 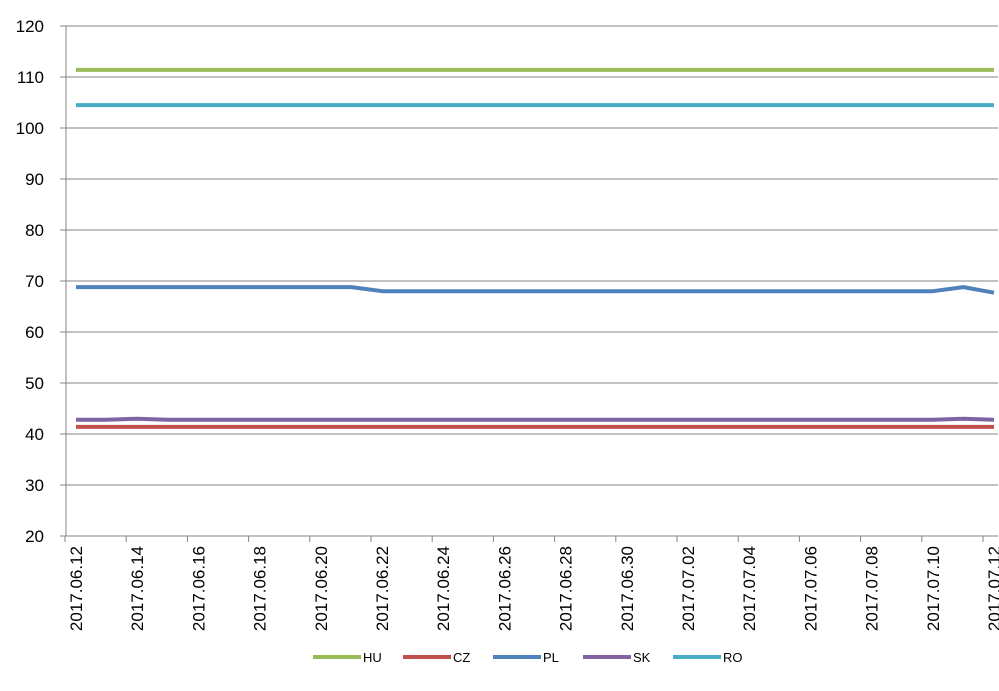 What do you see at coordinates (461, 657) in the screenshot?
I see `legend-label-cz: CZ` at bounding box center [461, 657].